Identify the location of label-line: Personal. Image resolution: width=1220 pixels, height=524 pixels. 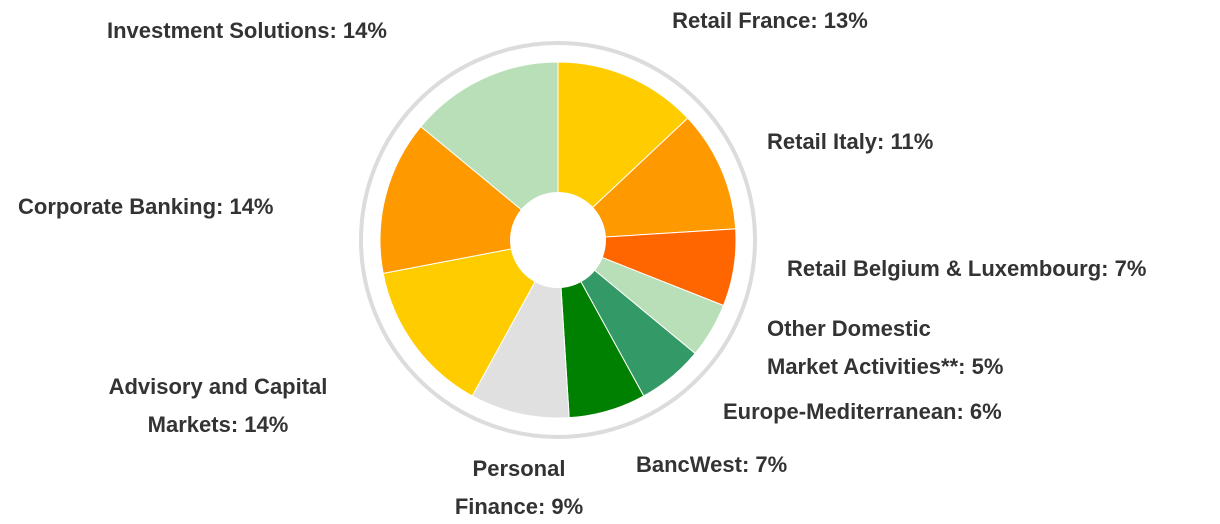
(519, 468).